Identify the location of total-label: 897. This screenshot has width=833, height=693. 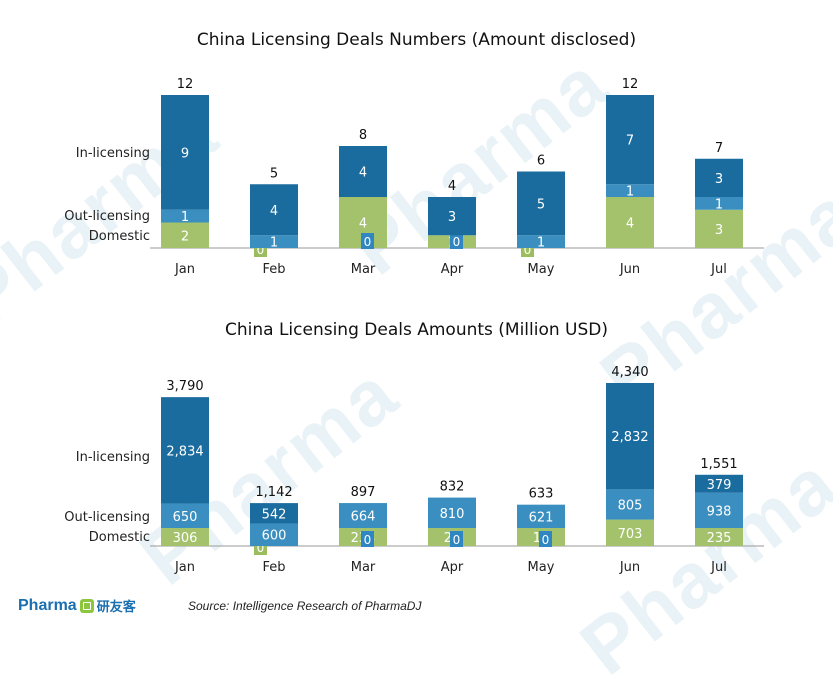
(363, 492).